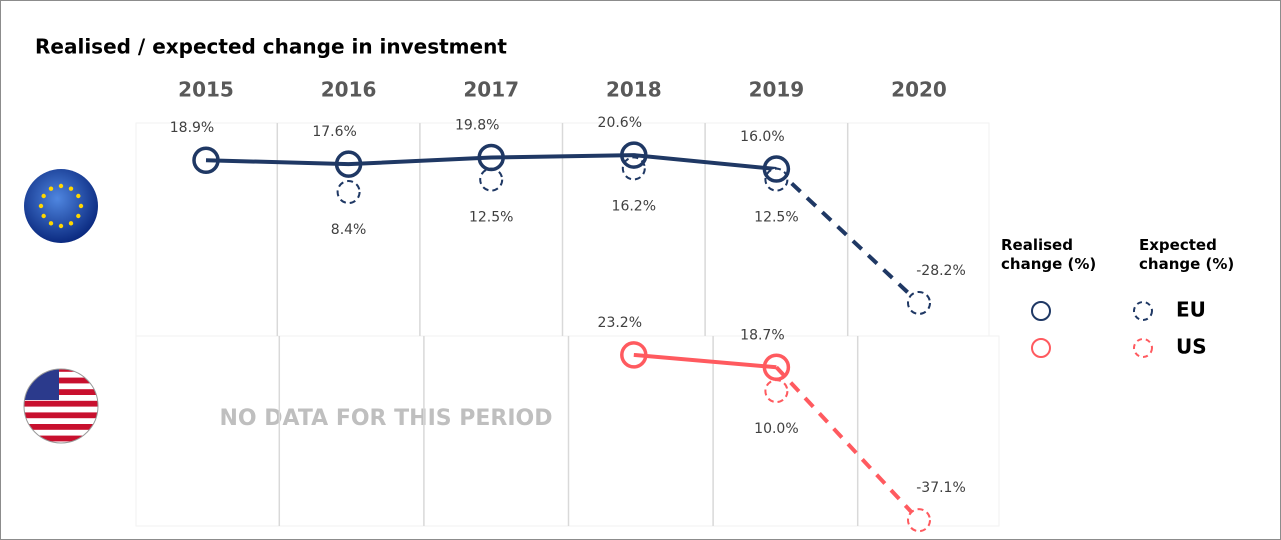 Image resolution: width=1281 pixels, height=540 pixels. Describe the element at coordinates (634, 90) in the screenshot. I see `x-tick-label: 2018` at that location.